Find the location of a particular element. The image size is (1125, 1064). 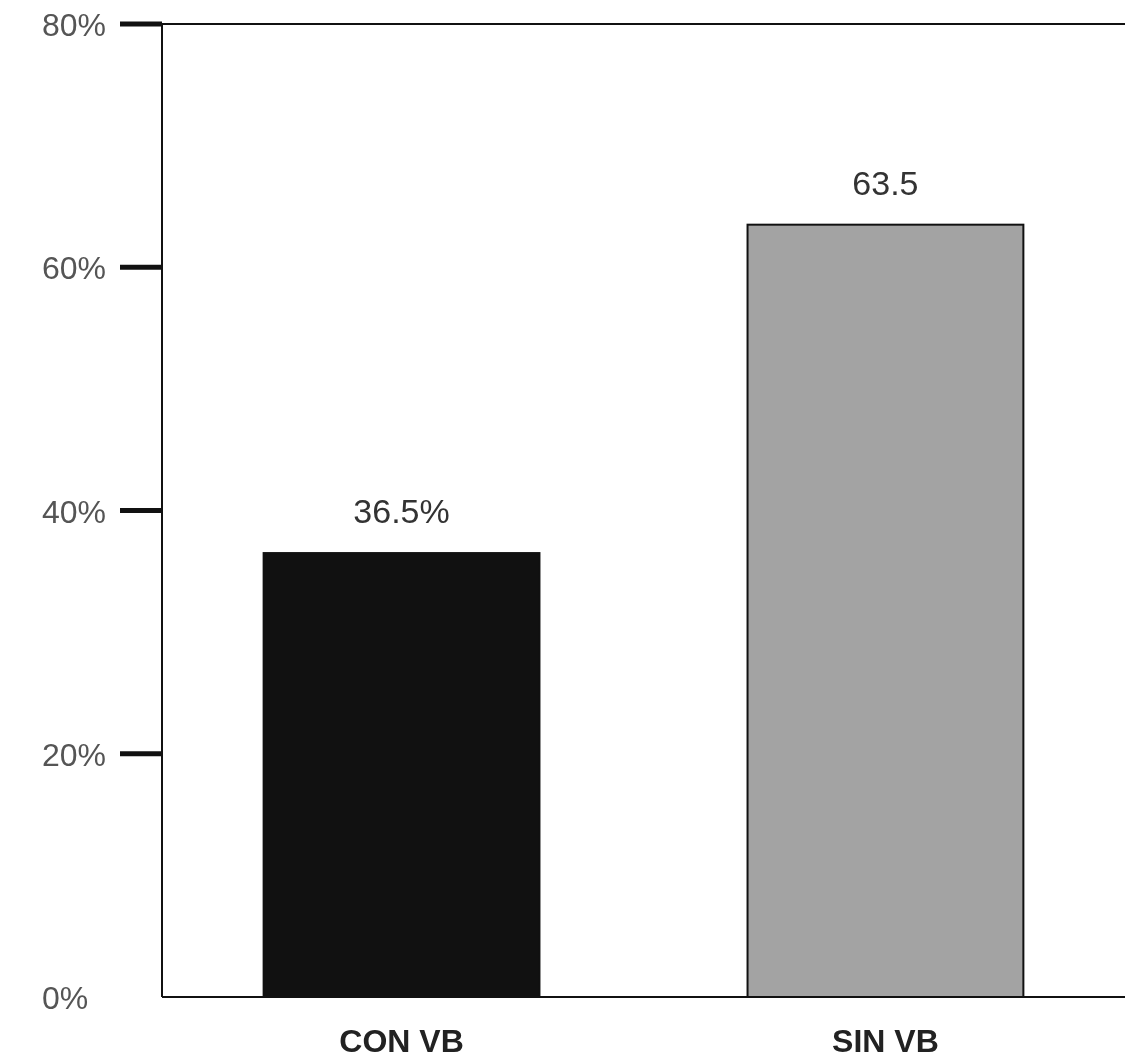

x-tick-label: SIN VB is located at coordinates (885, 1041).